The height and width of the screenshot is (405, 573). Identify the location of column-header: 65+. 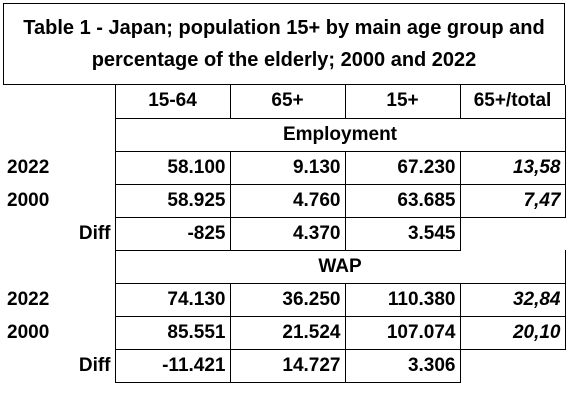
(288, 102).